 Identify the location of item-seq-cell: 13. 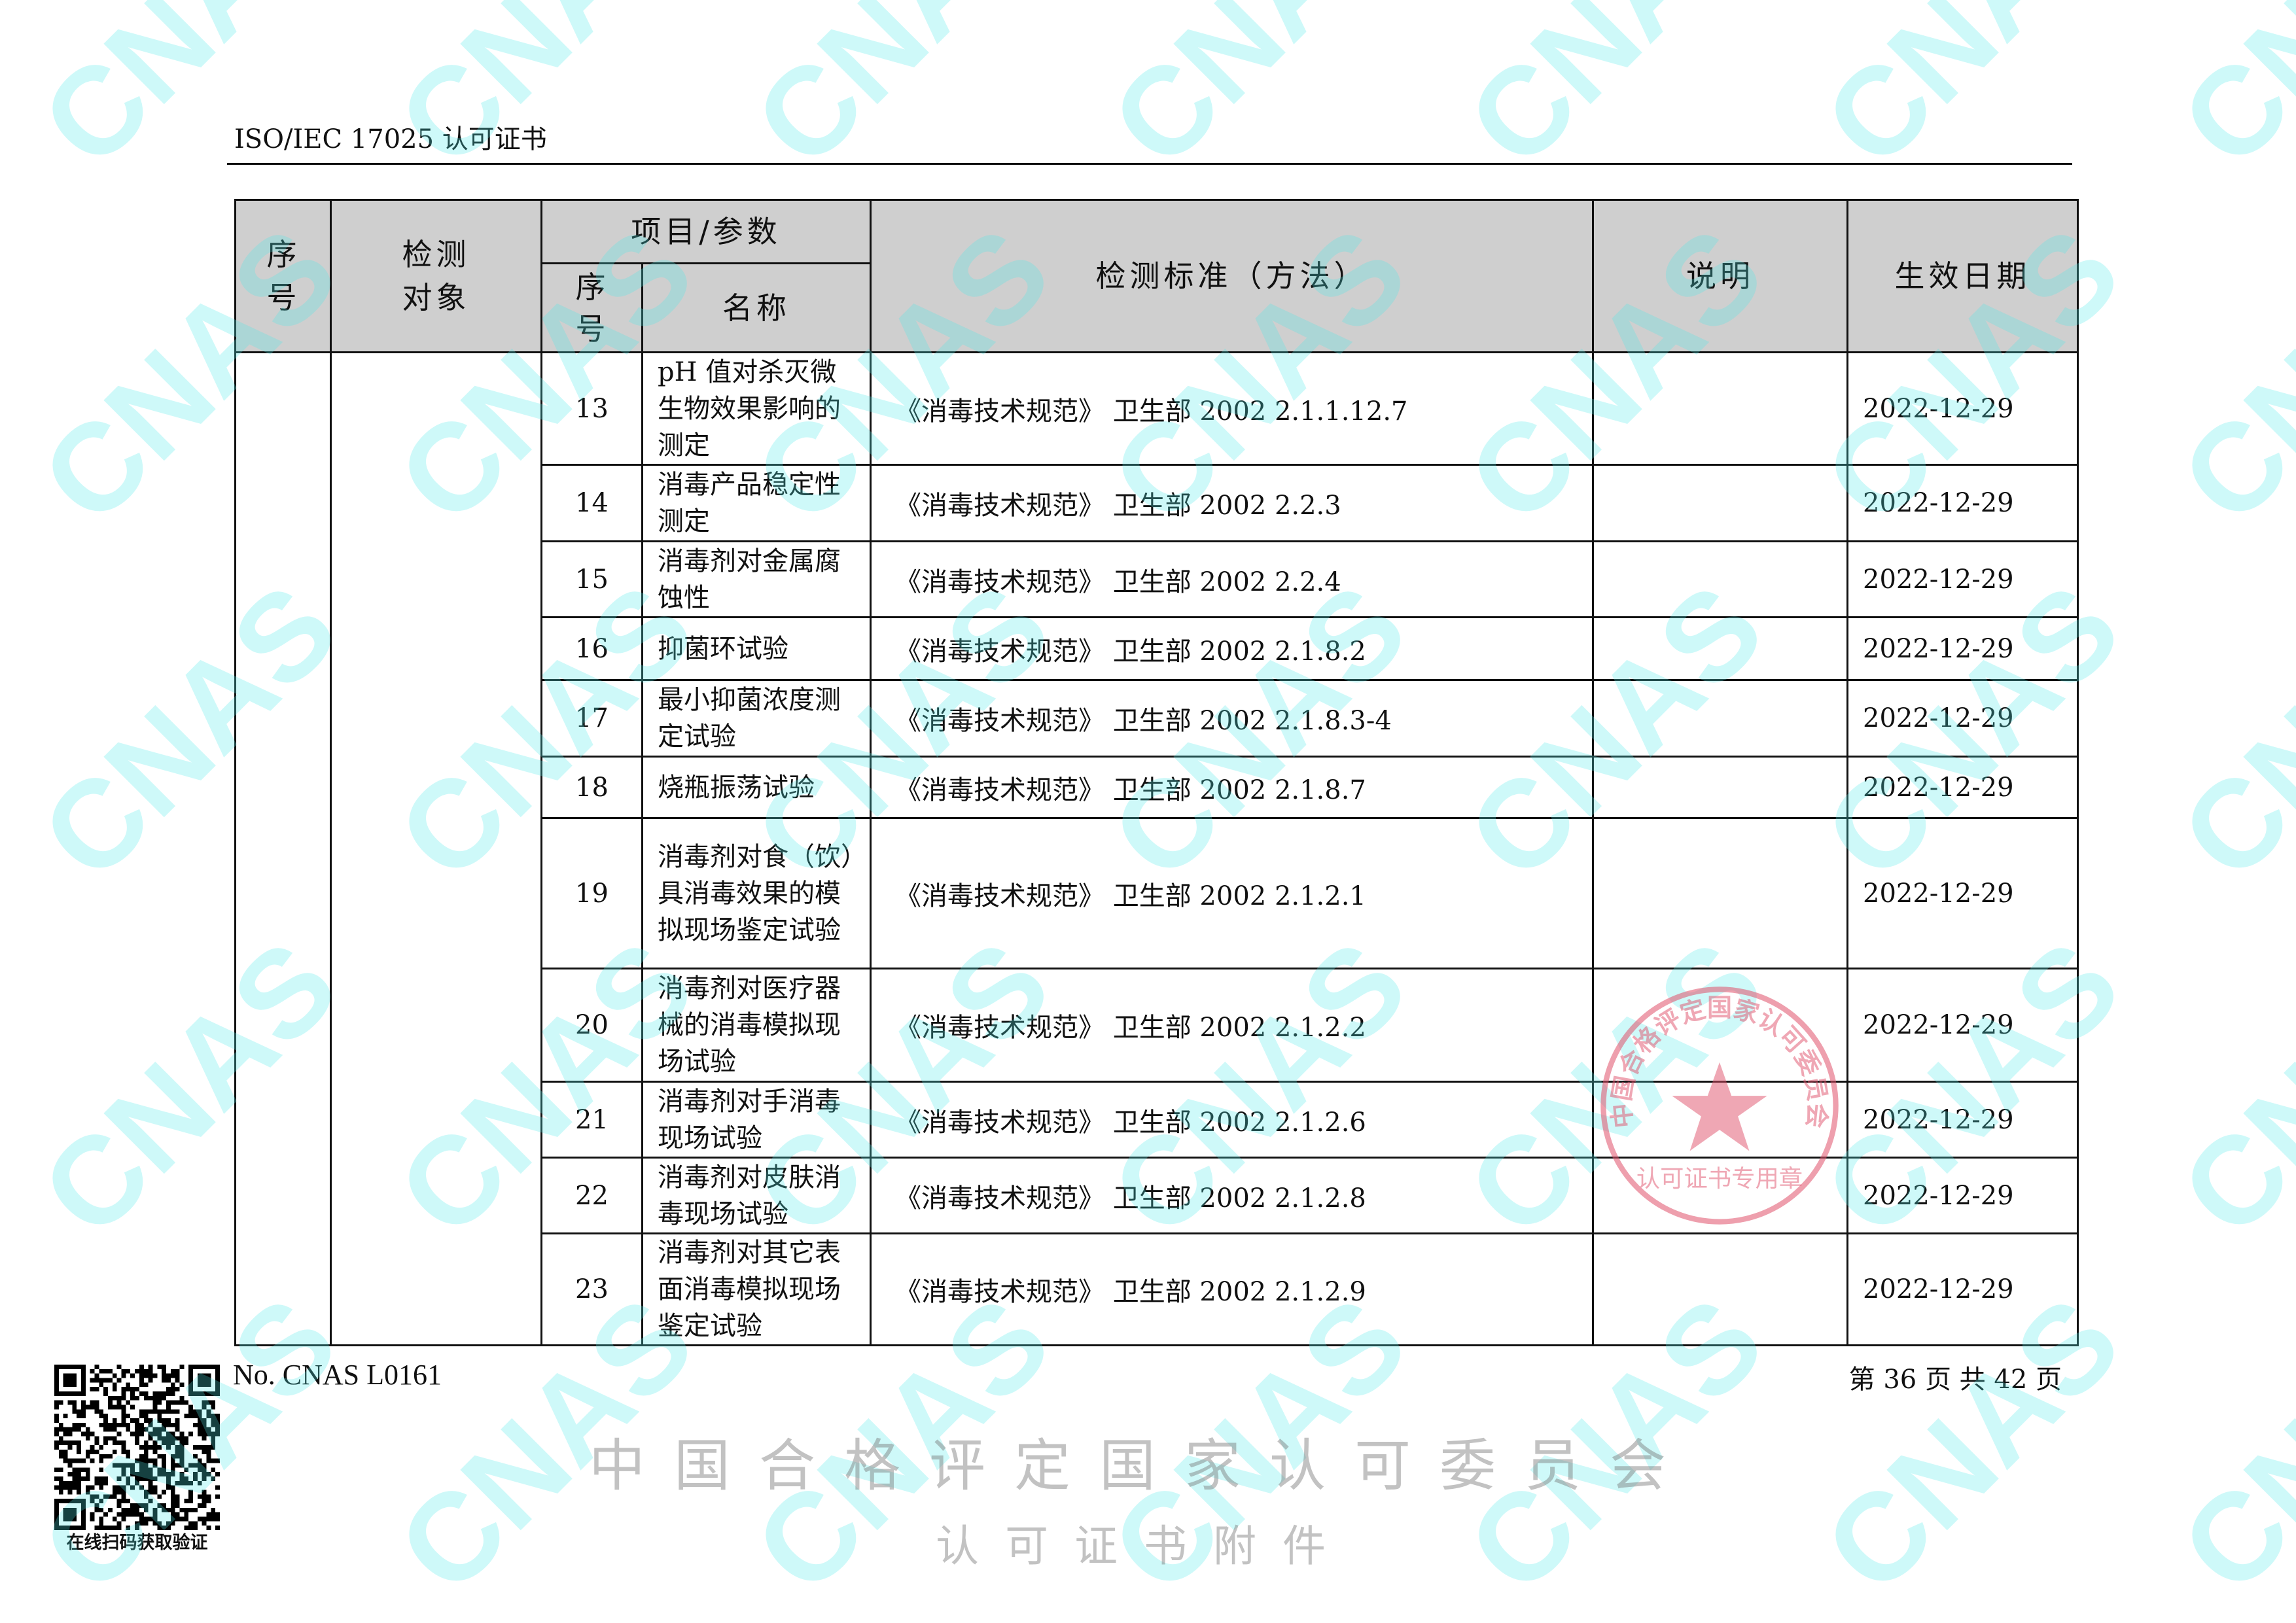
(591, 409).